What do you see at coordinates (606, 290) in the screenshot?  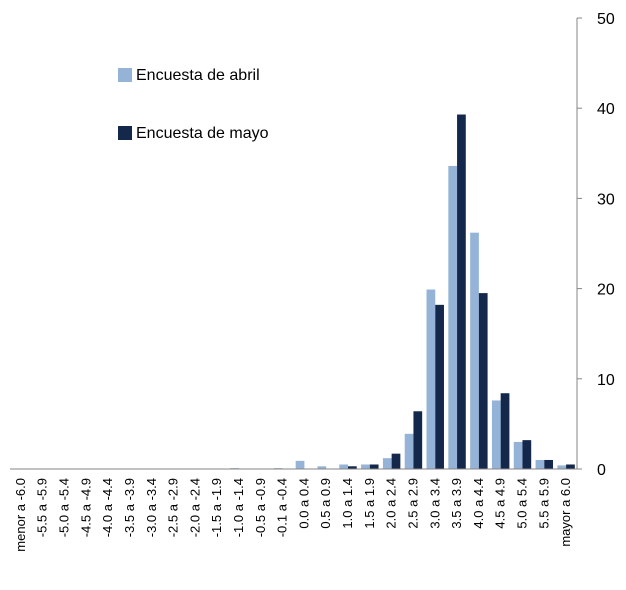 I see `y-tick-label: 20` at bounding box center [606, 290].